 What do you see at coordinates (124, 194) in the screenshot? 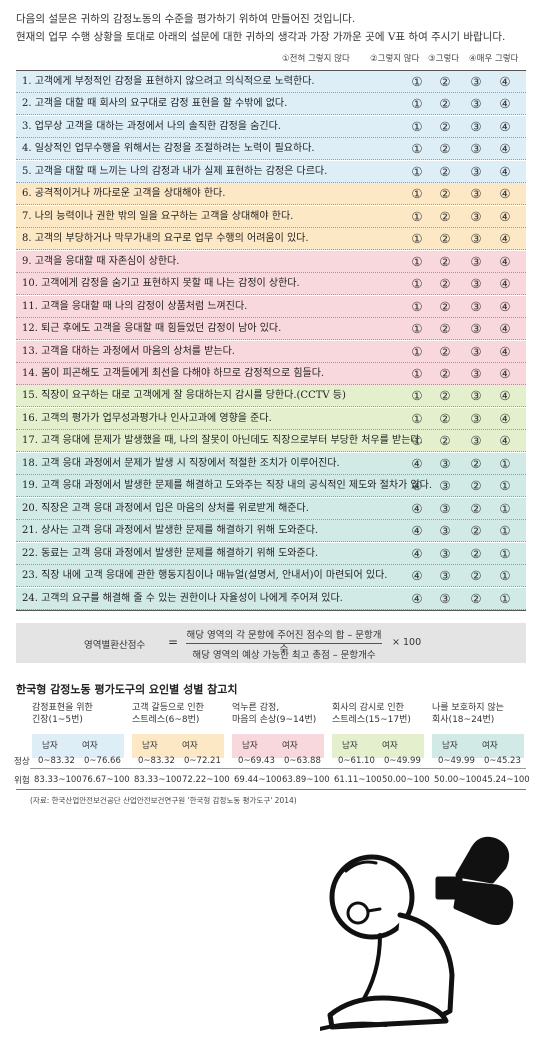
I see `question-text: 6. 공격적이거나 까다로운 고객을 상대해야 한다.` at bounding box center [124, 194].